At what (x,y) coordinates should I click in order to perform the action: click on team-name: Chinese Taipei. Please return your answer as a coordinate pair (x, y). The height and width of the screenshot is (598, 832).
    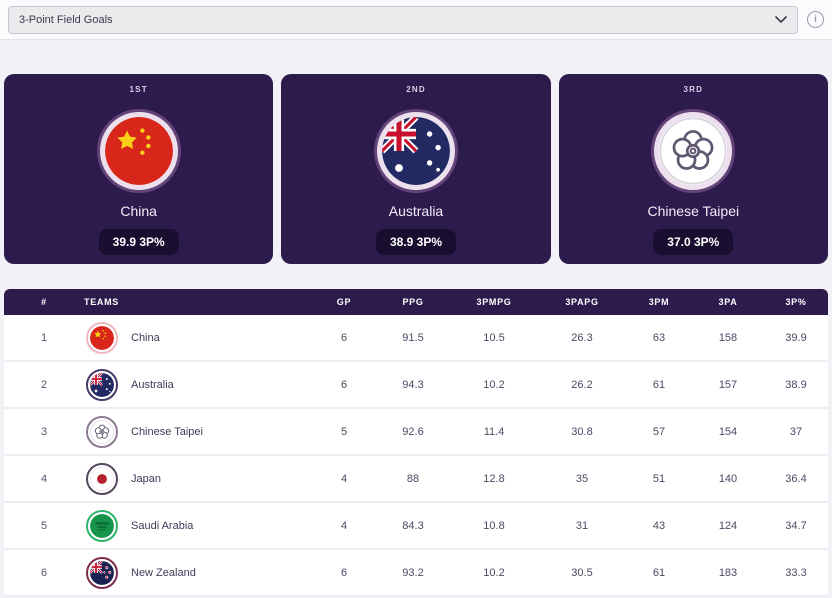
    Looking at the image, I should click on (167, 431).